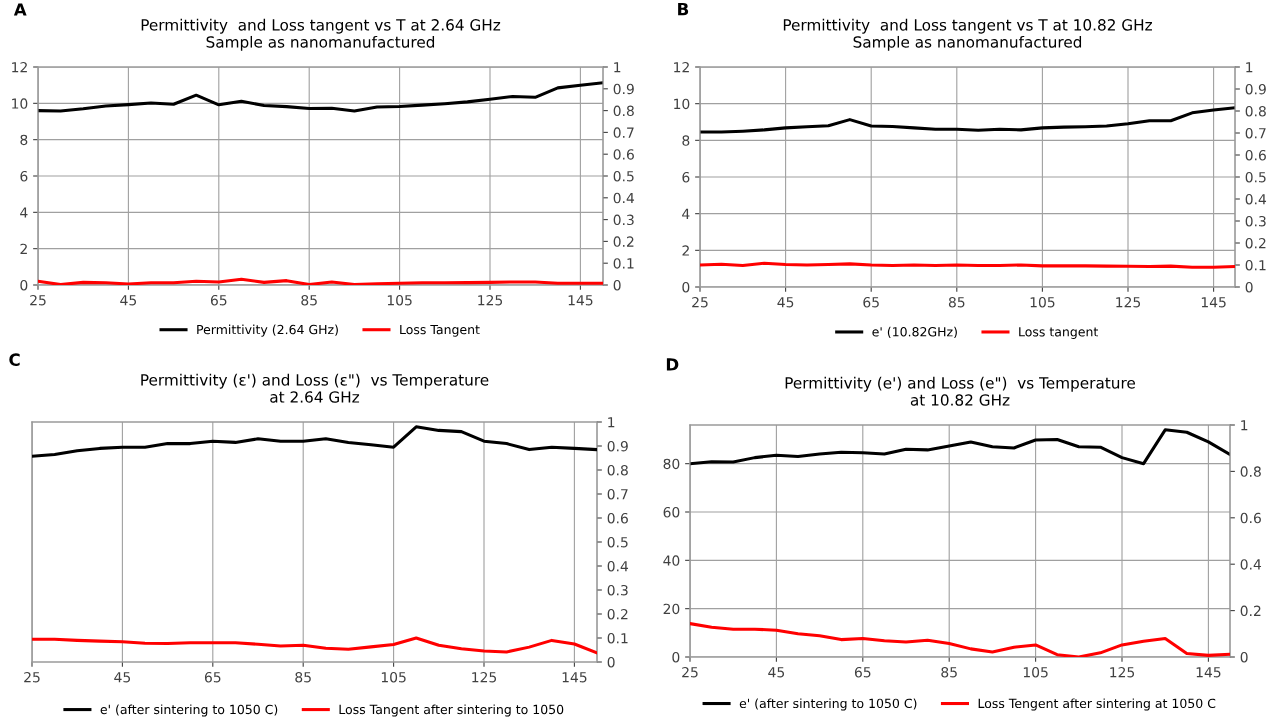 The width and height of the screenshot is (1288, 719). What do you see at coordinates (267, 330) in the screenshot?
I see `legend-label: Permittivity (2.64 GHz)` at bounding box center [267, 330].